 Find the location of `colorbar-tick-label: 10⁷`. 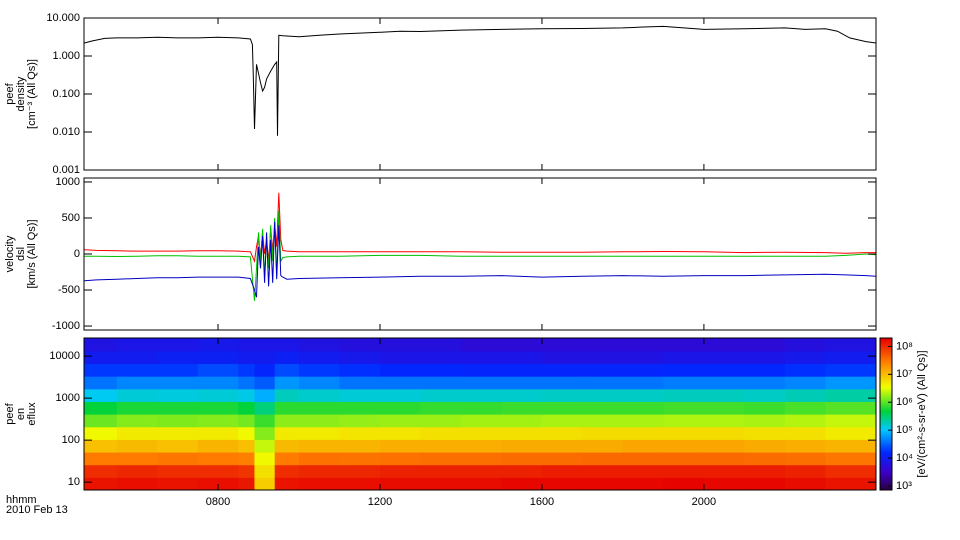

colorbar-tick-label: 10⁷ is located at coordinates (904, 374).